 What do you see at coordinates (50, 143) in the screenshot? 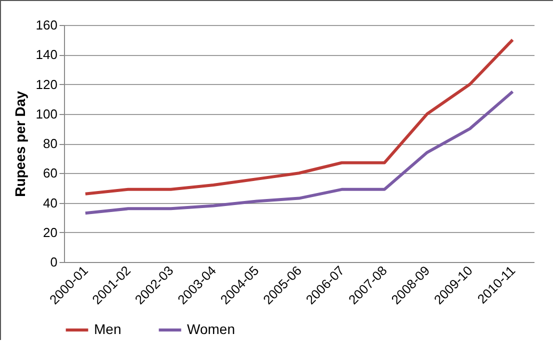
I see `y-tick-label: 80` at bounding box center [50, 143].